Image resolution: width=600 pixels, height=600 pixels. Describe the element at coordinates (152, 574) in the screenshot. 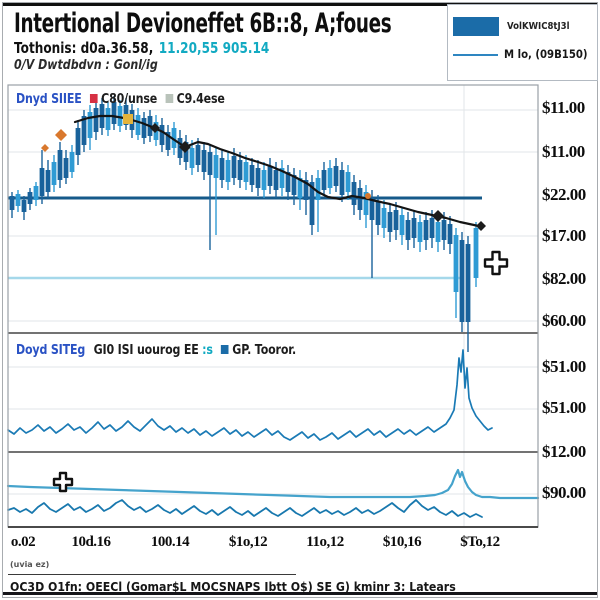

I see `footer-divider` at that location.